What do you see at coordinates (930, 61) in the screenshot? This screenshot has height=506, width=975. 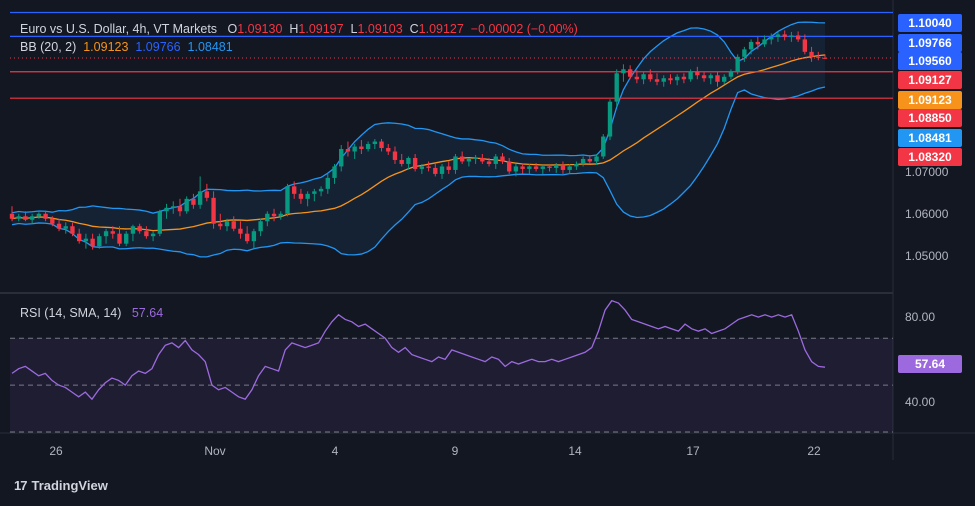 I see `price-tag-3: 1.09560` at bounding box center [930, 61].